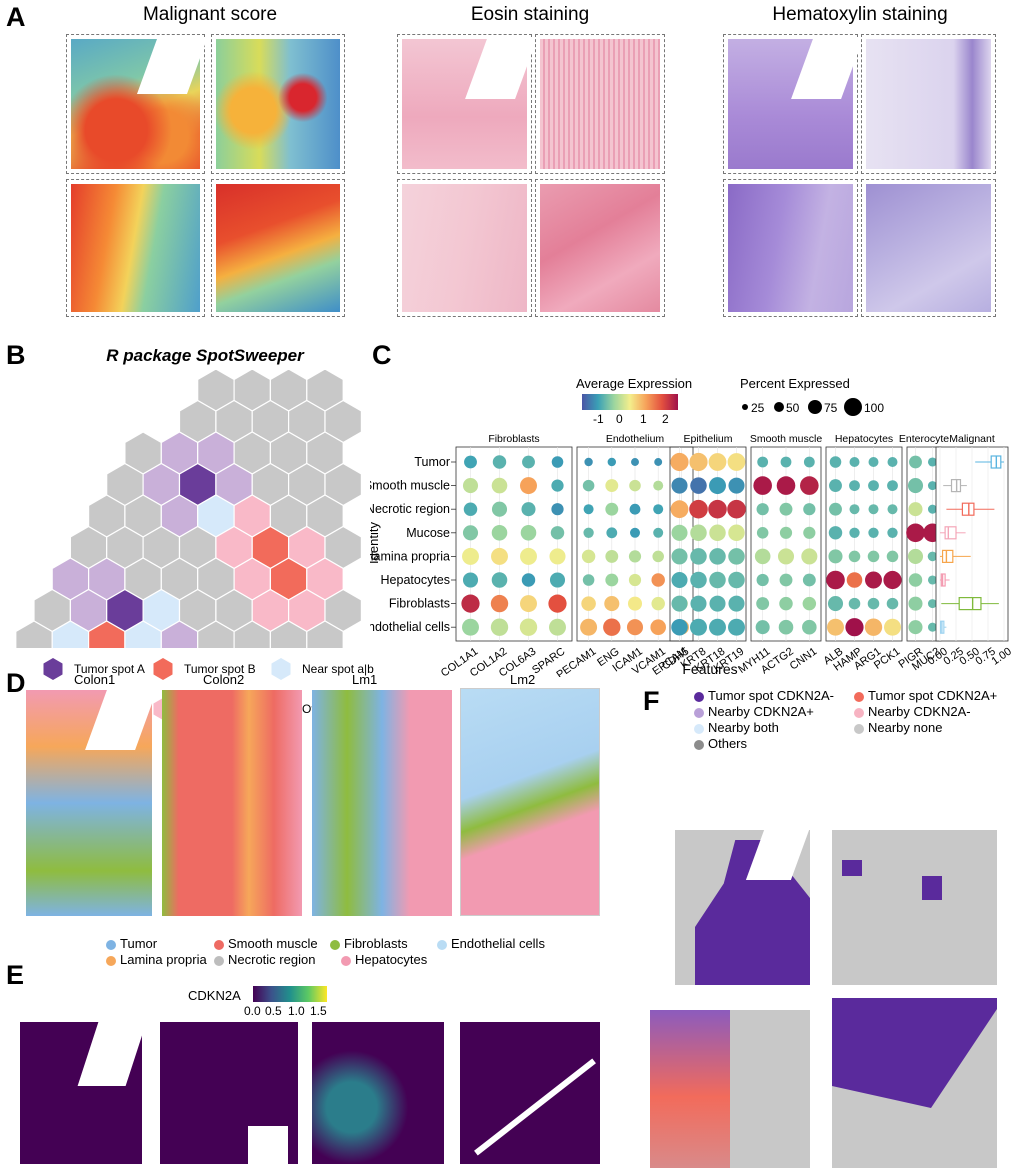 The image size is (1020, 1174). I want to click on panel-d-legend-item-5: Necrotic region, so click(264, 959).